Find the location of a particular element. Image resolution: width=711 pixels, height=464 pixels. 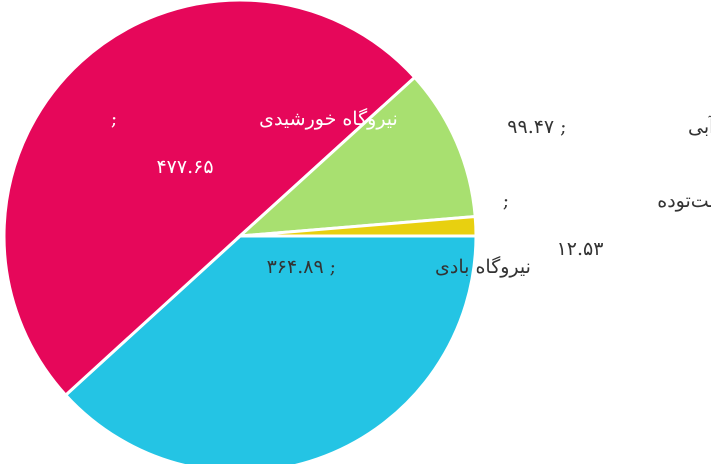

data-label: ۹۹.۴۷ is located at coordinates (530, 127).